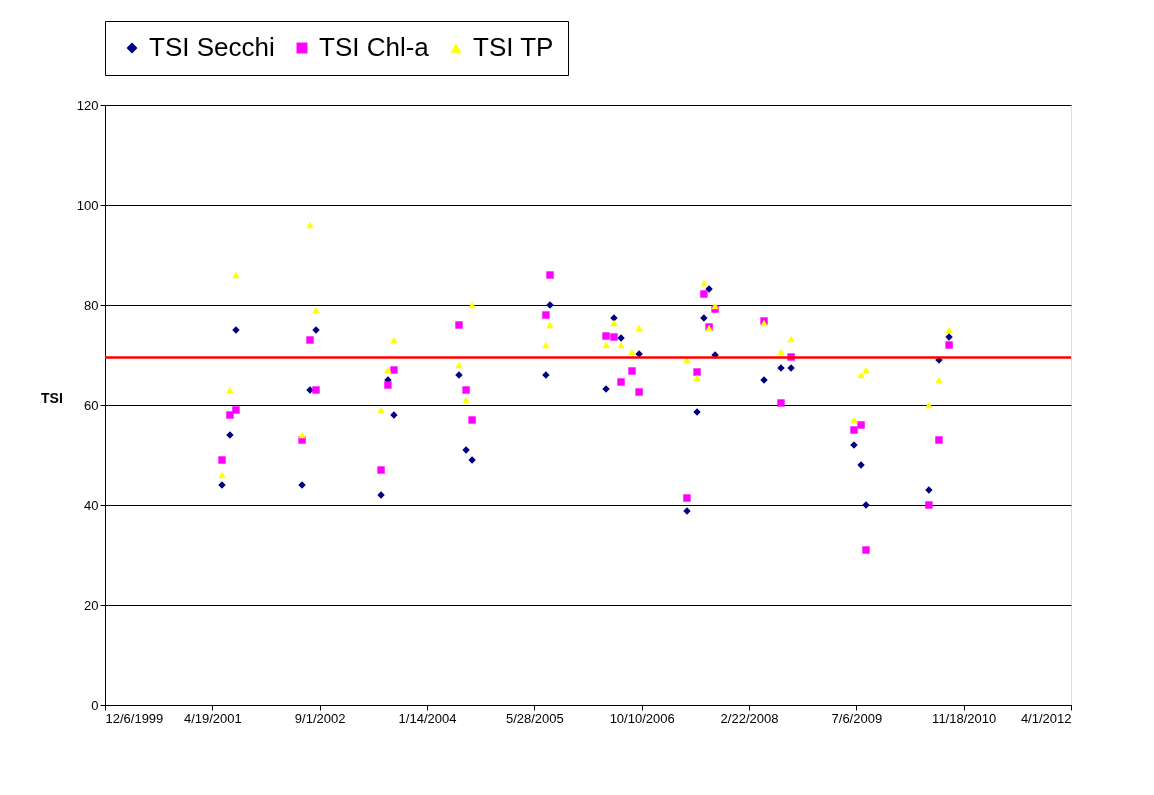 The image size is (1154, 795). What do you see at coordinates (91, 505) in the screenshot?
I see `y-tick-label: 40` at bounding box center [91, 505].